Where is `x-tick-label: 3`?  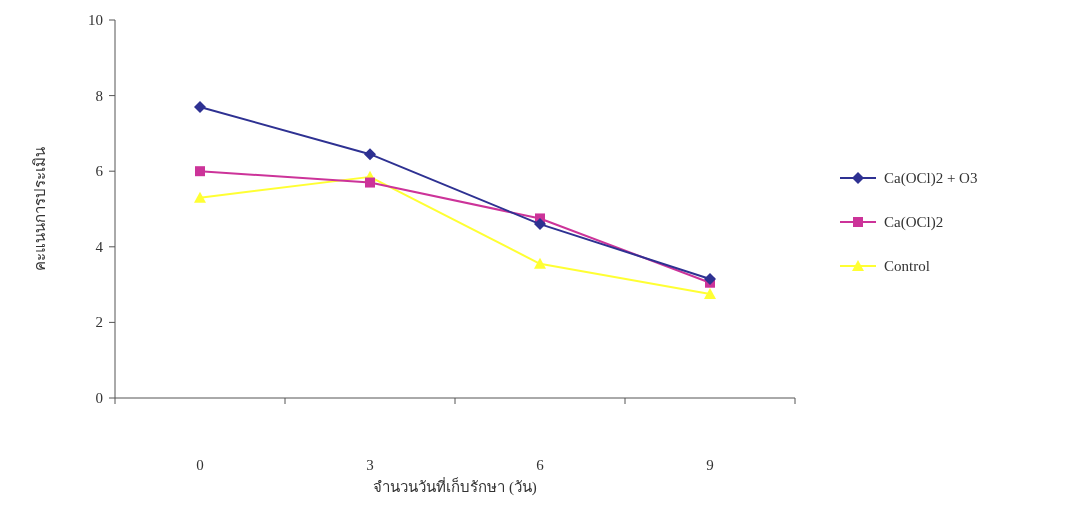
x-tick-label: 3 is located at coordinates (370, 465).